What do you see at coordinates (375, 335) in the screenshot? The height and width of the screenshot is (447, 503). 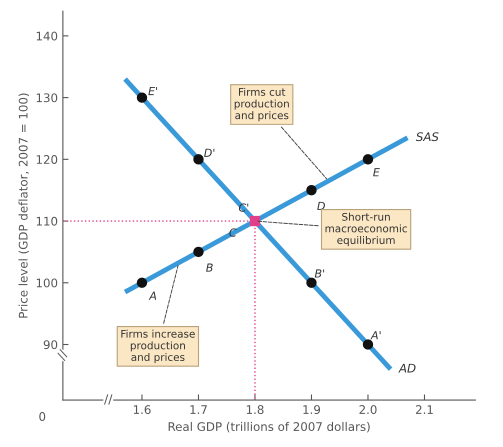 I see `annotation: A'` at bounding box center [375, 335].